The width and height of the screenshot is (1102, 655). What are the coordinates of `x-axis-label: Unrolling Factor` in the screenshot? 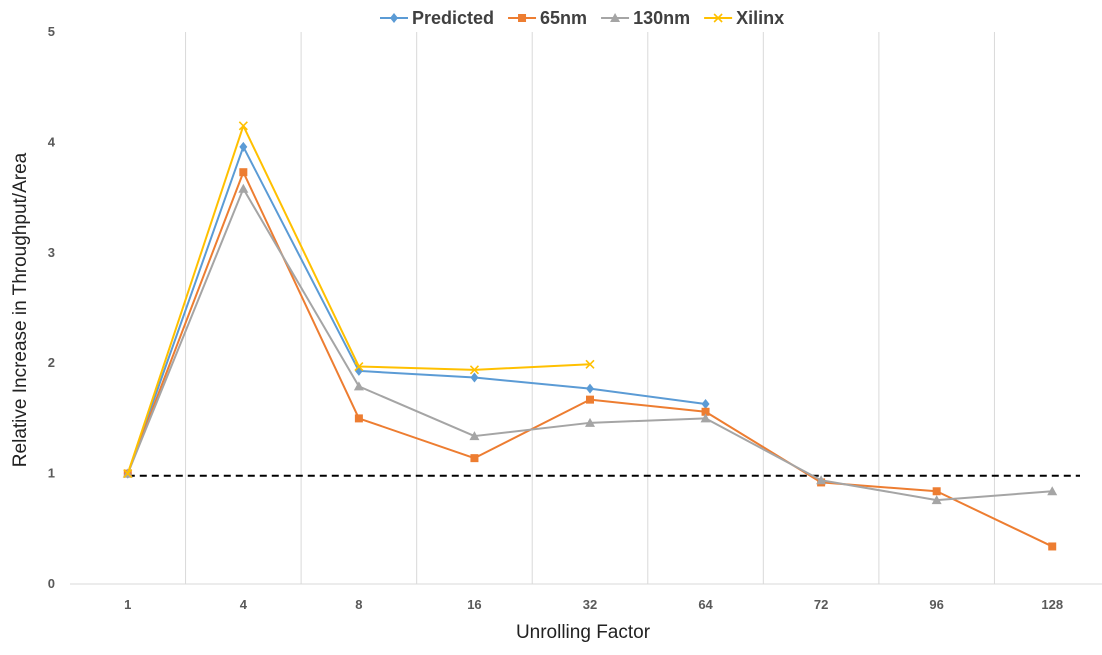 It's located at (583, 632).